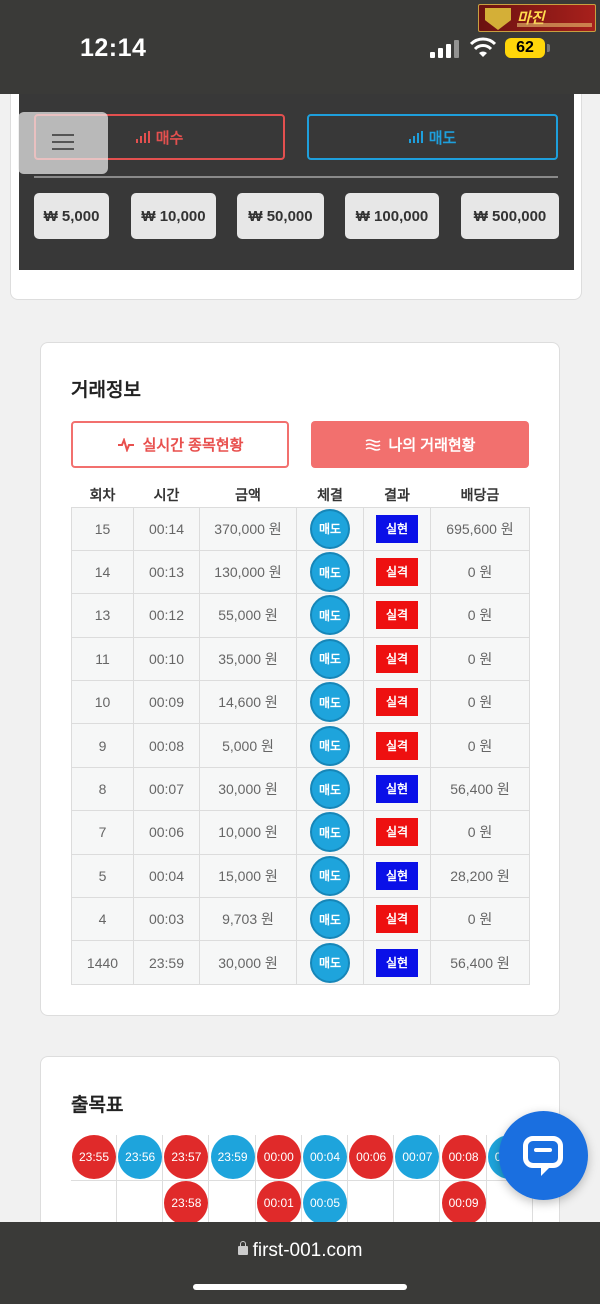  I want to click on amount-button-50000: ₩ 50,000, so click(280, 216).